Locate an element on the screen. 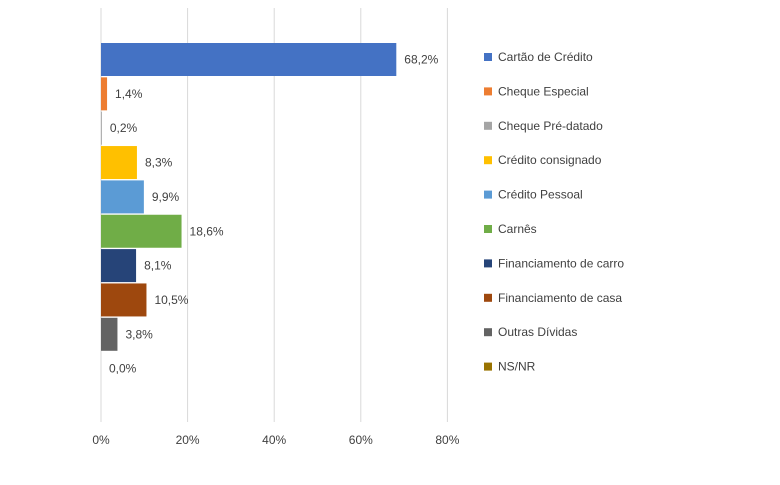 The width and height of the screenshot is (780, 485). legend-label: Cheque Pré-datado is located at coordinates (550, 126).